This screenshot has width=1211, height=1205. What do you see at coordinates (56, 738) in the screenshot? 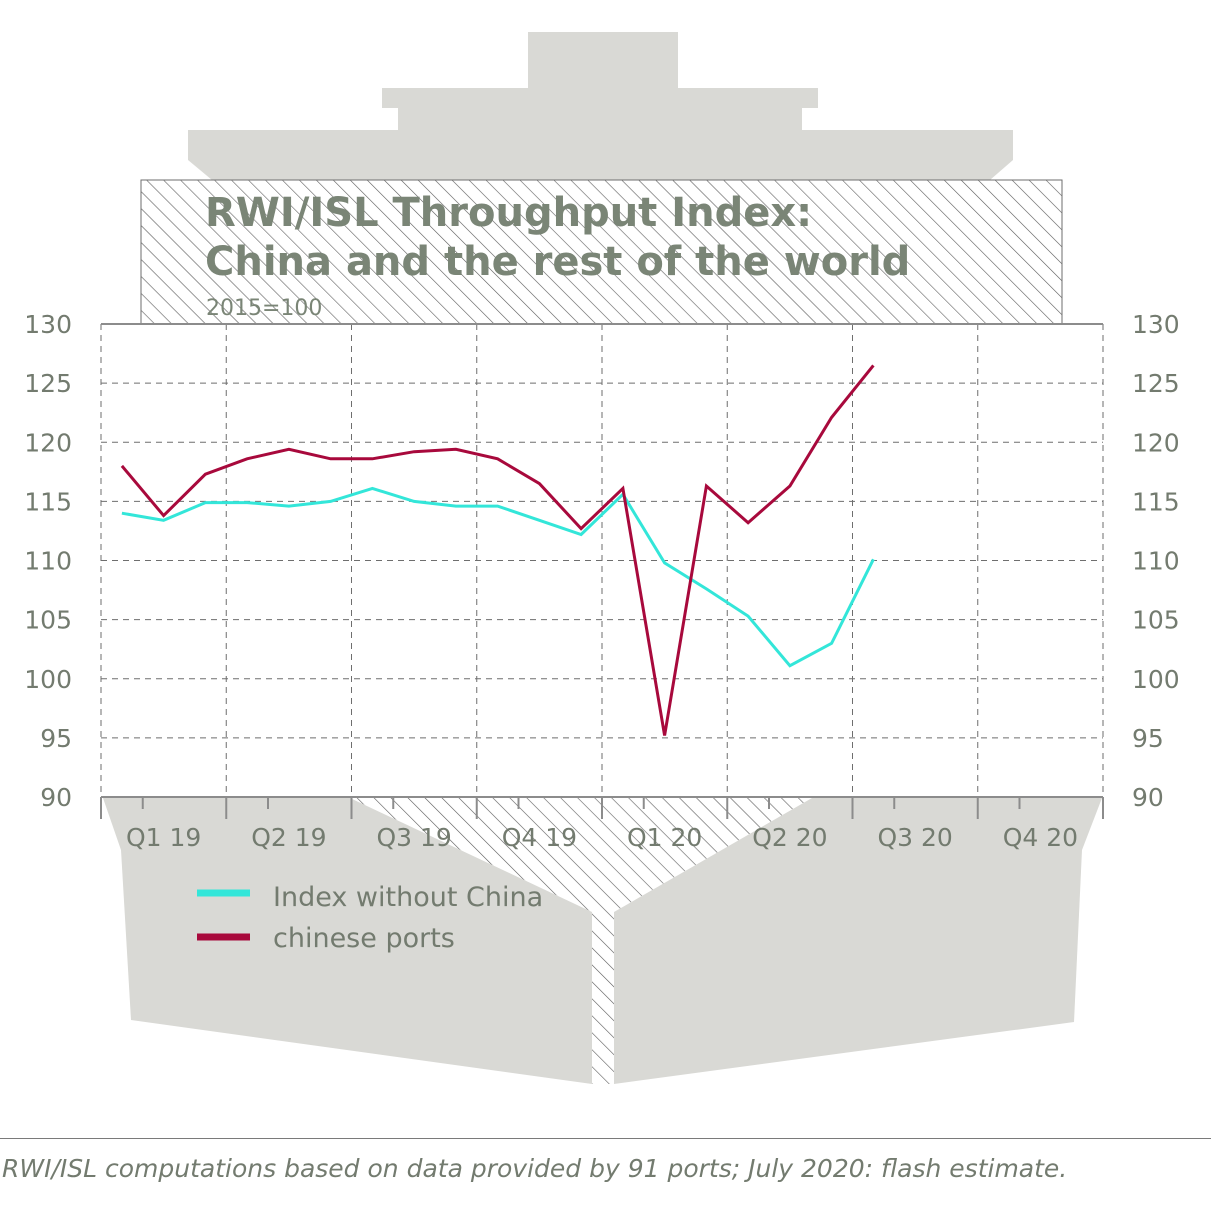
I see `y-tick-label-left: 95` at bounding box center [56, 738].